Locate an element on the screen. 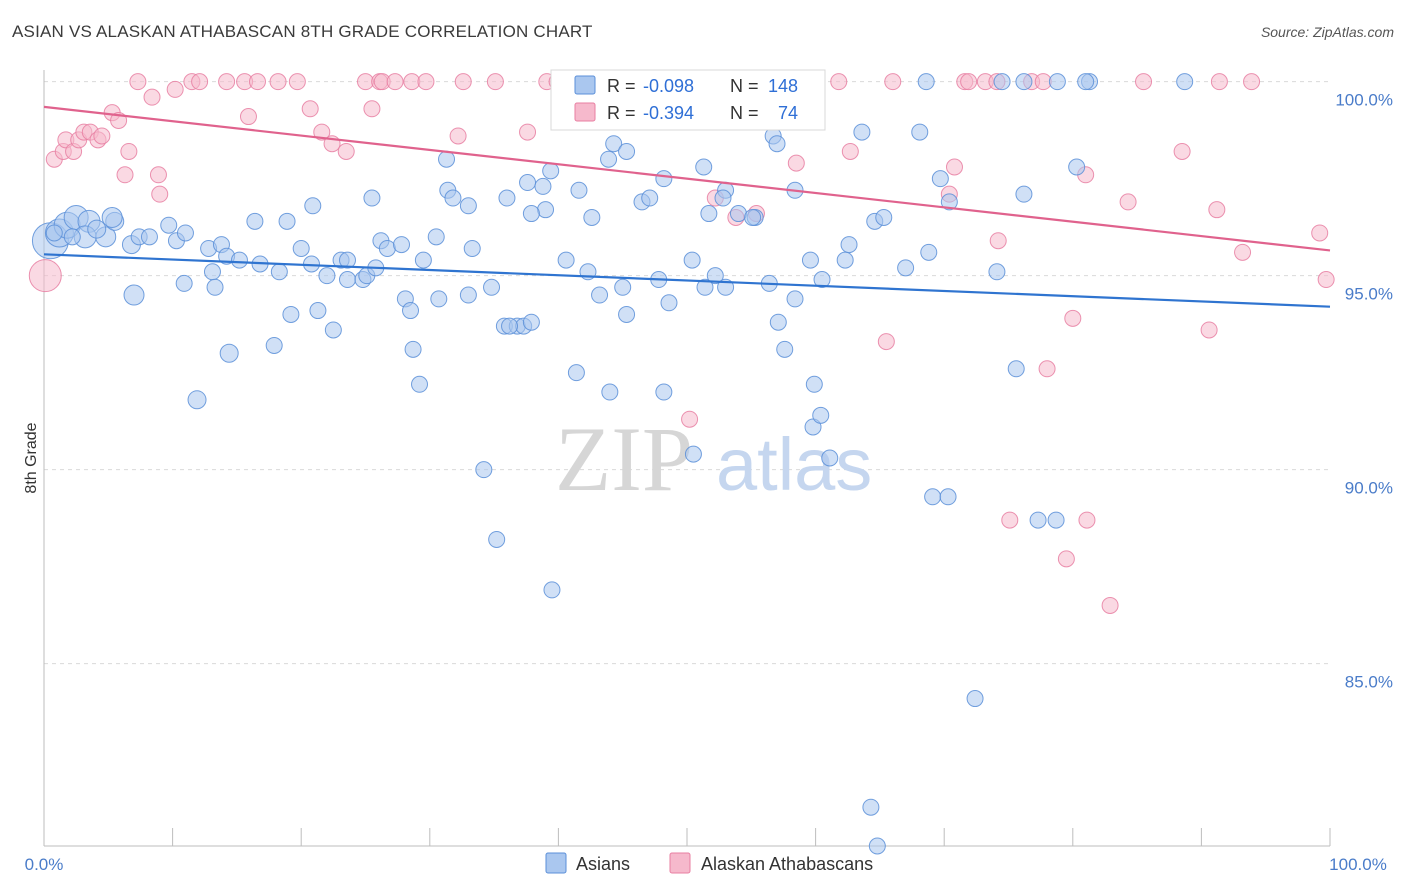  stats-legend-box is located at coordinates (688, 100).